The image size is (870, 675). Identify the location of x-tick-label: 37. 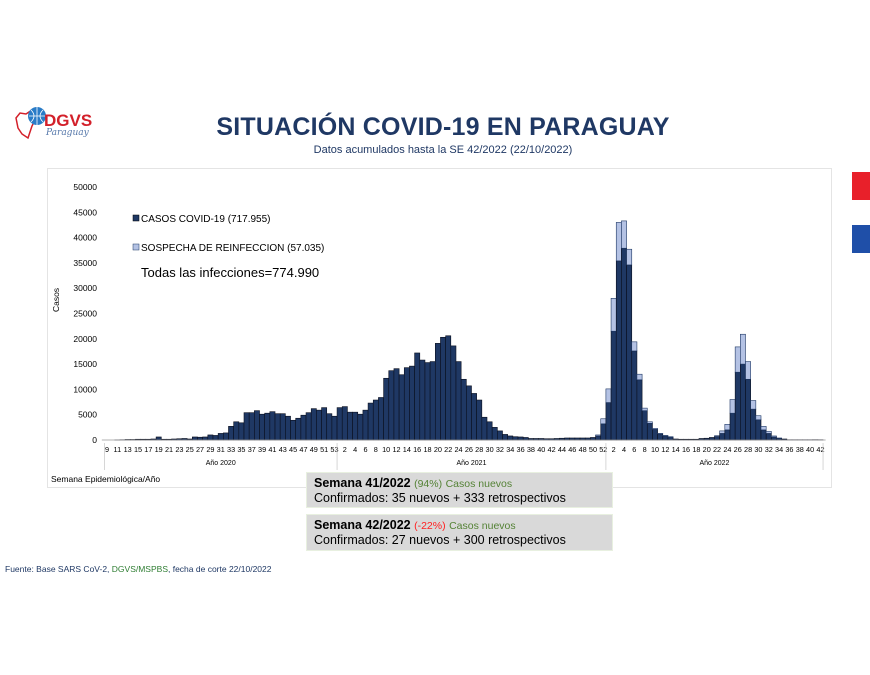
(252, 449).